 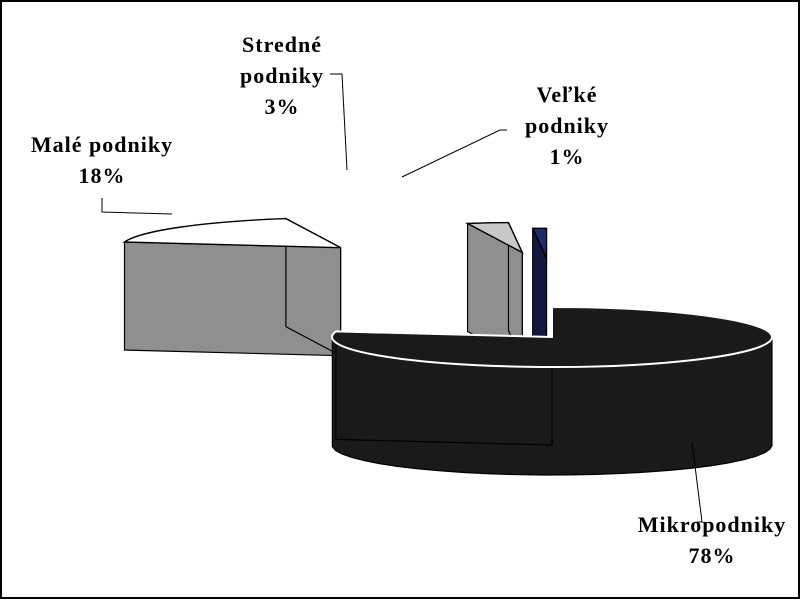 What do you see at coordinates (102, 144) in the screenshot?
I see `slice-name-label: Malé podniky` at bounding box center [102, 144].